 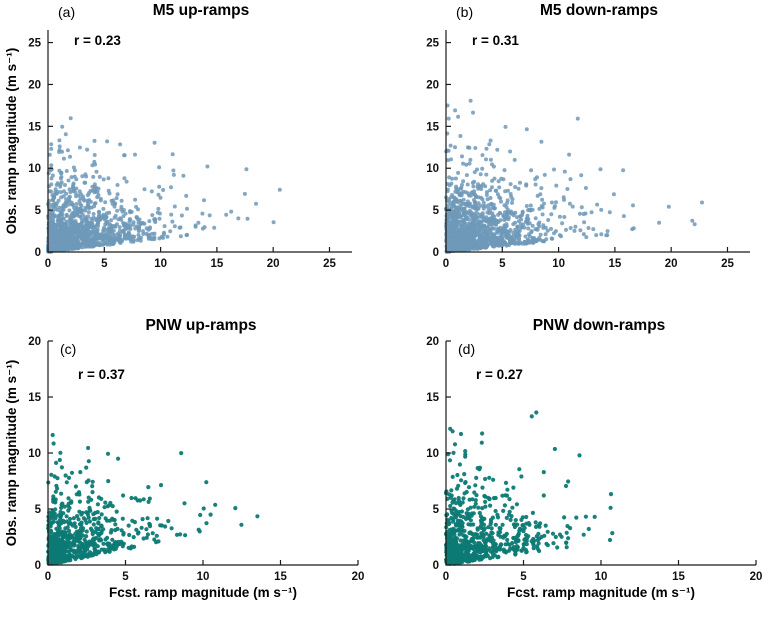 I want to click on panel-label: (c), so click(x=68, y=349).